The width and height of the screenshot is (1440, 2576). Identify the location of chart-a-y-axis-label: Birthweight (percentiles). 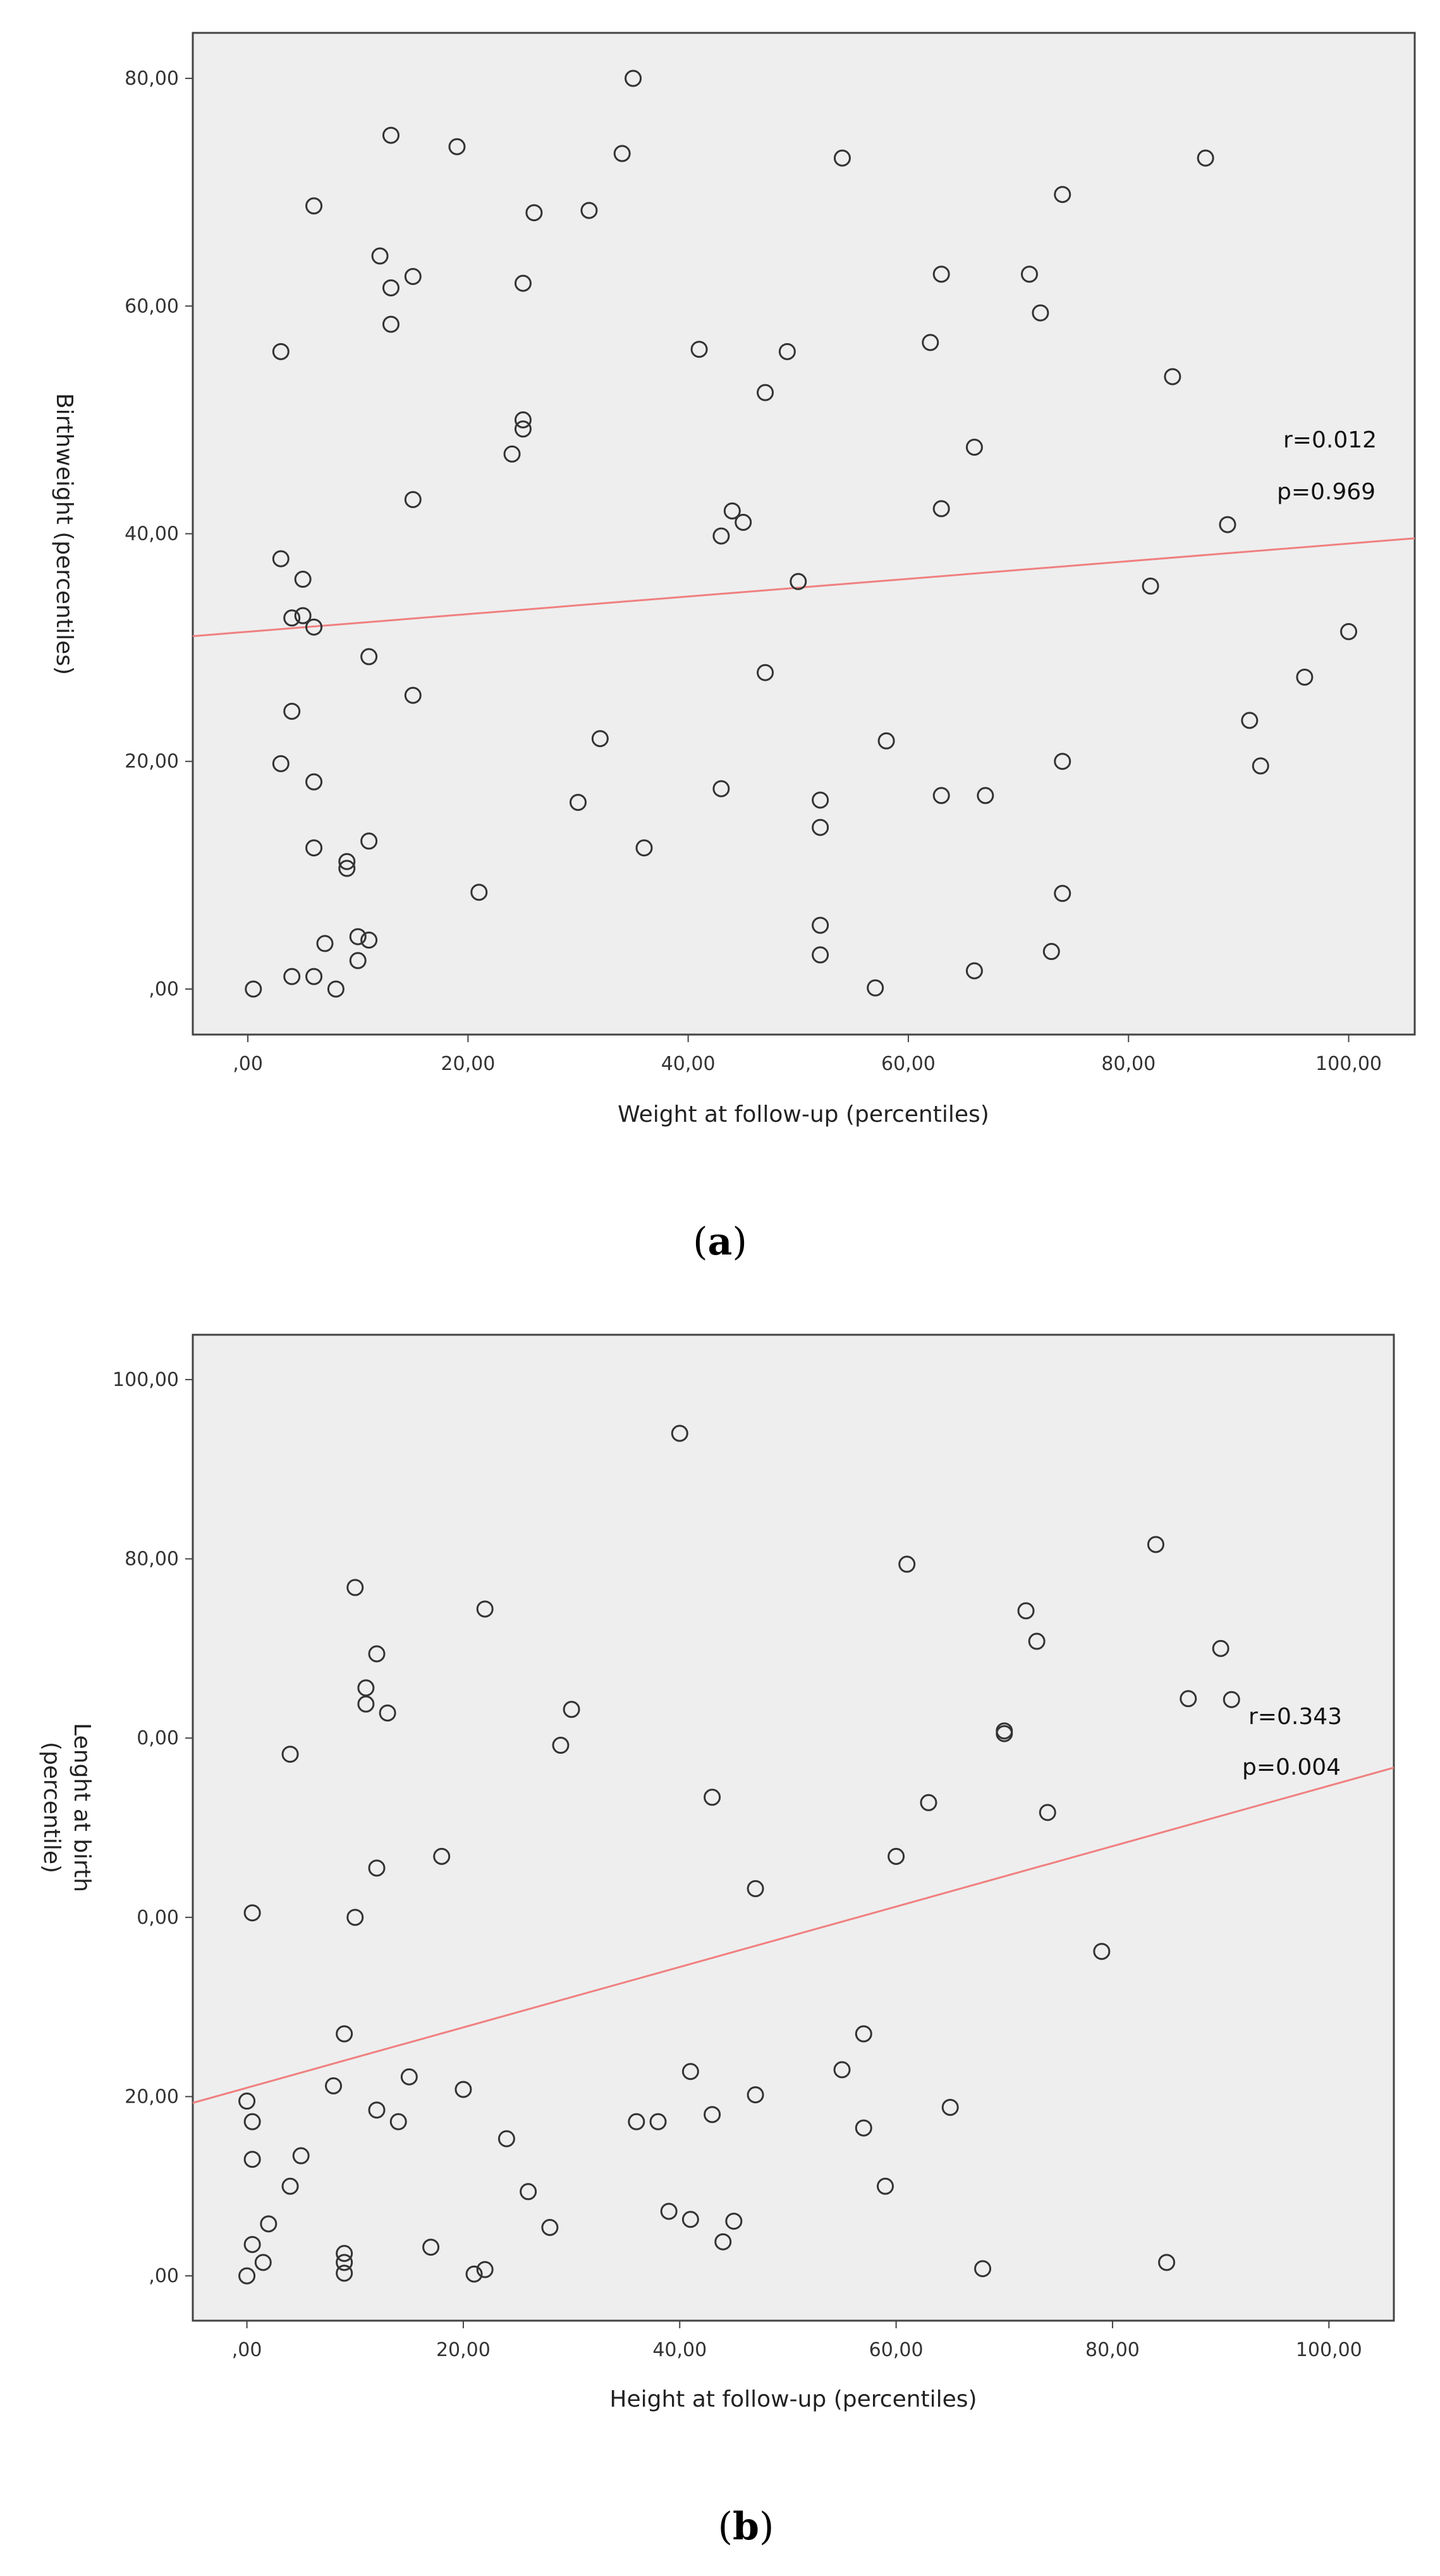
(64, 534).